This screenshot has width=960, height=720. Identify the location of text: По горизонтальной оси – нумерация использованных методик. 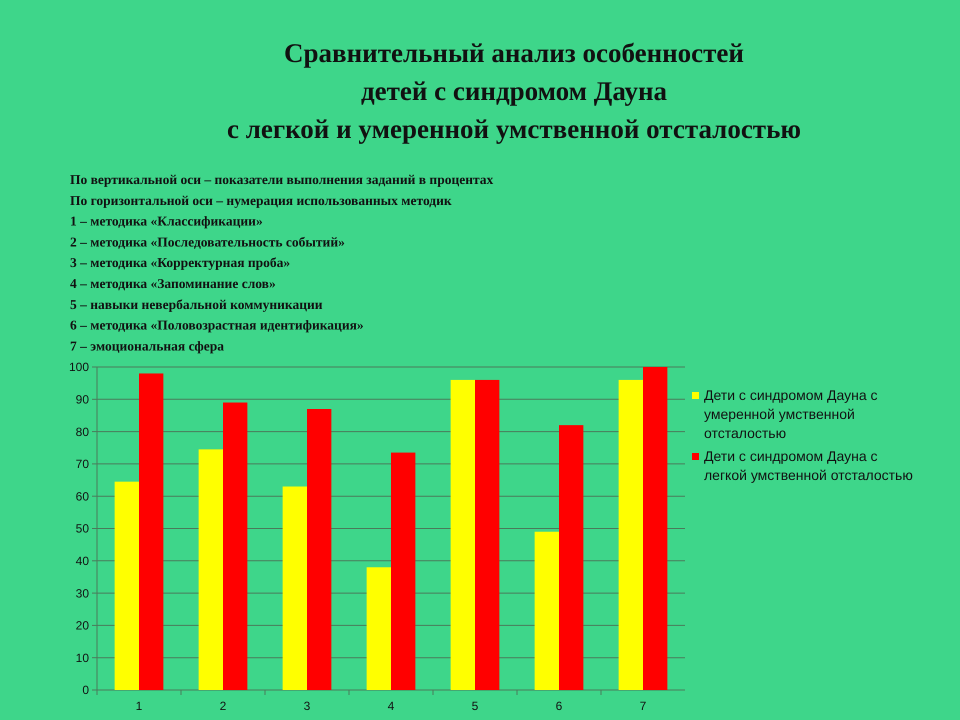
(261, 200).